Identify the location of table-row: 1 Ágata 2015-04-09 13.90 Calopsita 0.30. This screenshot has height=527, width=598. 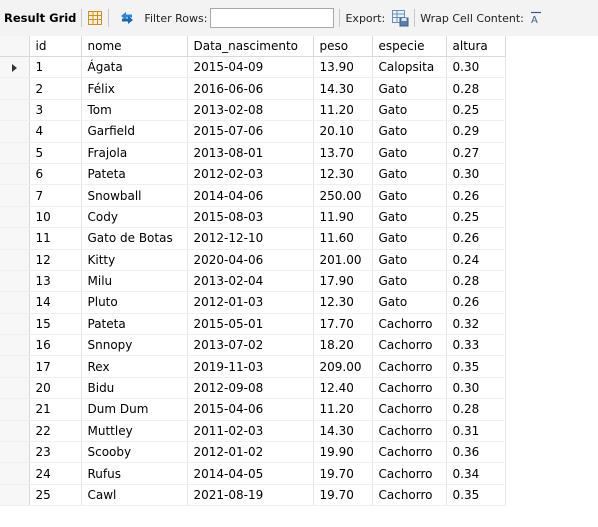
(253, 67).